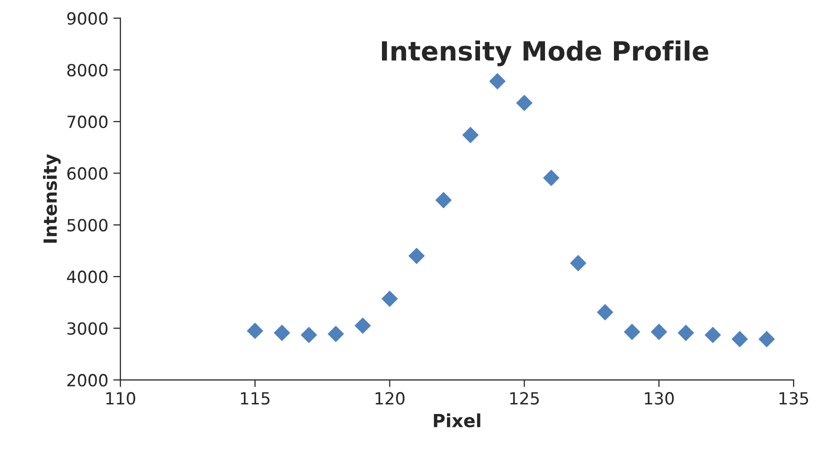 The height and width of the screenshot is (455, 819). I want to click on x-axis-title: Pixel, so click(457, 420).